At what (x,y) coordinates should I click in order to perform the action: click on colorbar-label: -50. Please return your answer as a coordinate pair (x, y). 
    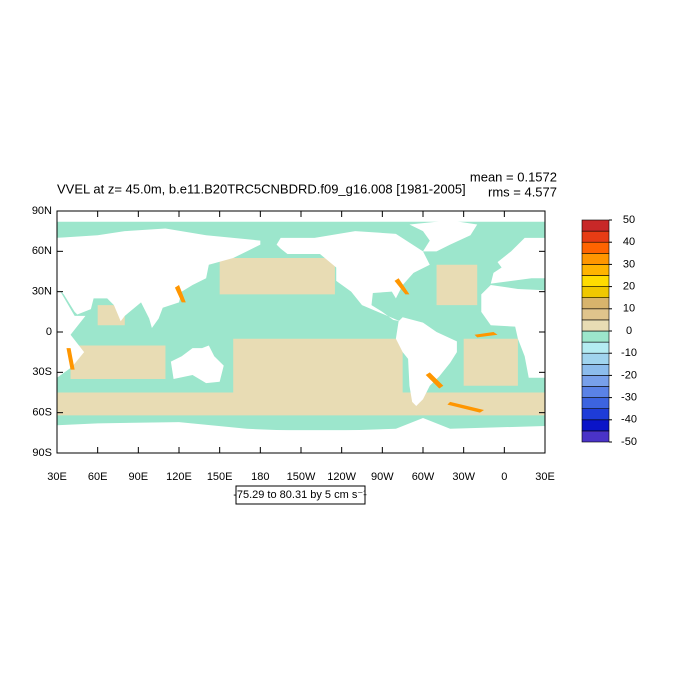
    Looking at the image, I should click on (629, 442).